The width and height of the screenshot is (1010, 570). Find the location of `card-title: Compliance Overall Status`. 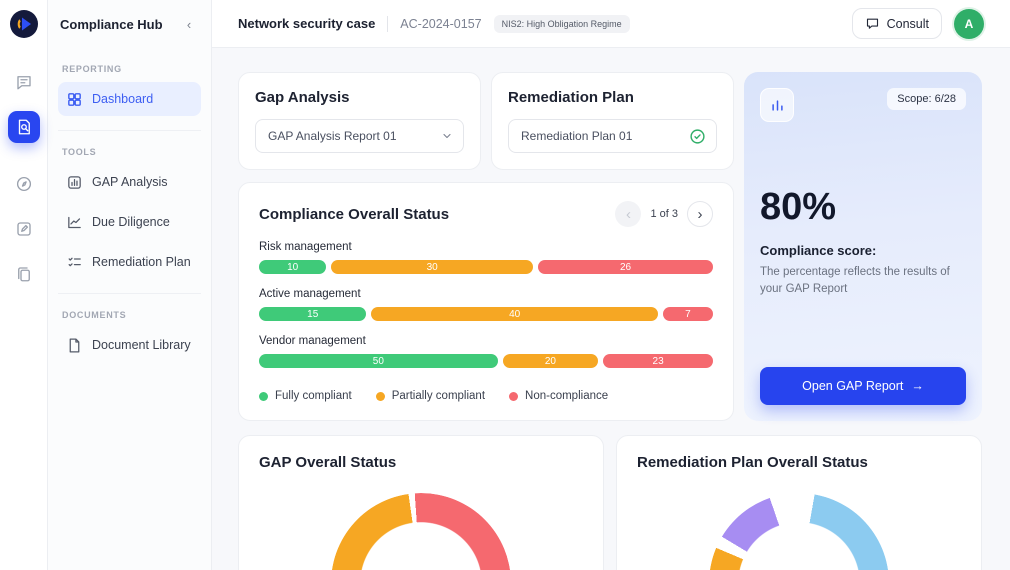

card-title: Compliance Overall Status is located at coordinates (354, 214).